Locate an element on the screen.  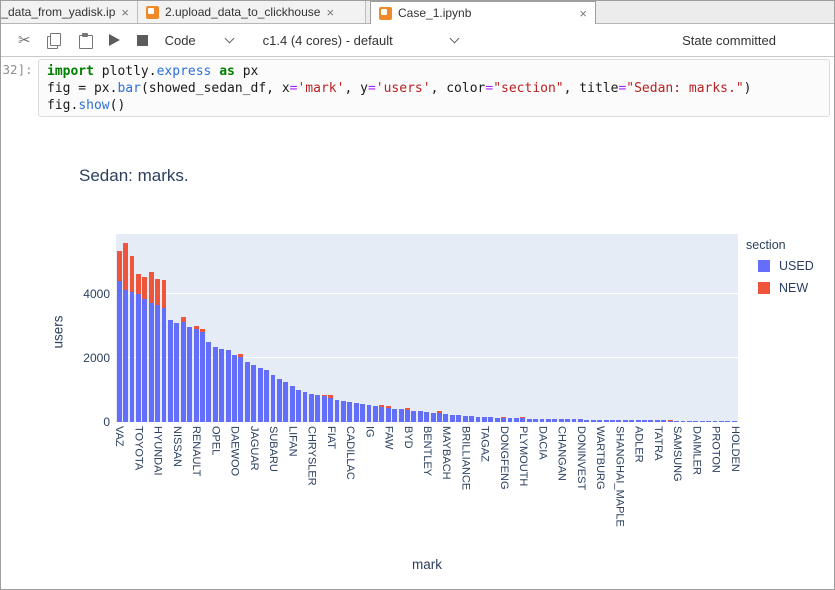
copy-cell-icon is located at coordinates (53, 41).